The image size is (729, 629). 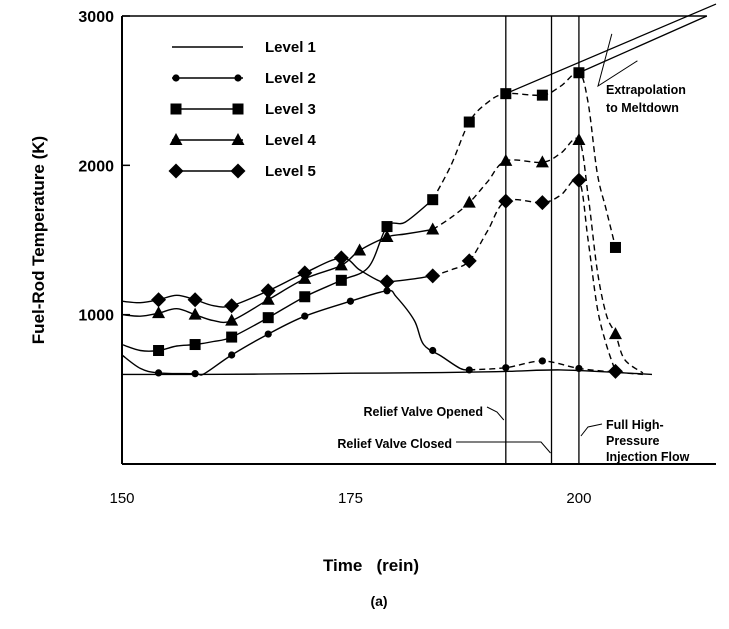 I want to click on series-5-dashed-line, so click(x=524, y=274).